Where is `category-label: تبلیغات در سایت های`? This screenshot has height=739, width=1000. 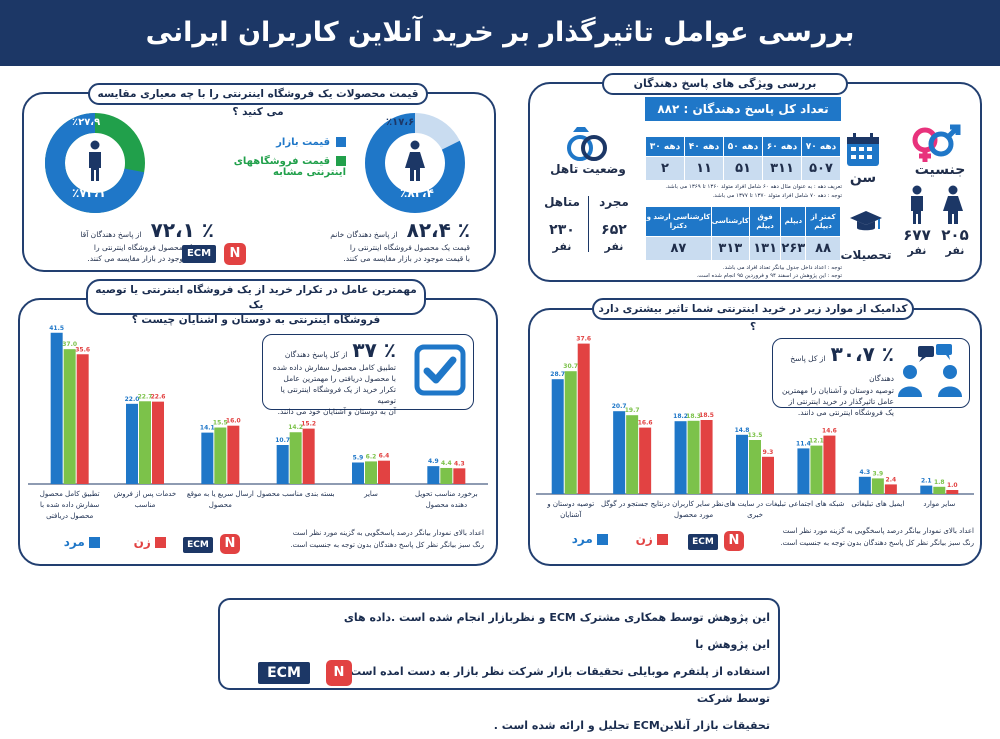
category-label: تبلیغات در سایت های is located at coordinates (755, 504).